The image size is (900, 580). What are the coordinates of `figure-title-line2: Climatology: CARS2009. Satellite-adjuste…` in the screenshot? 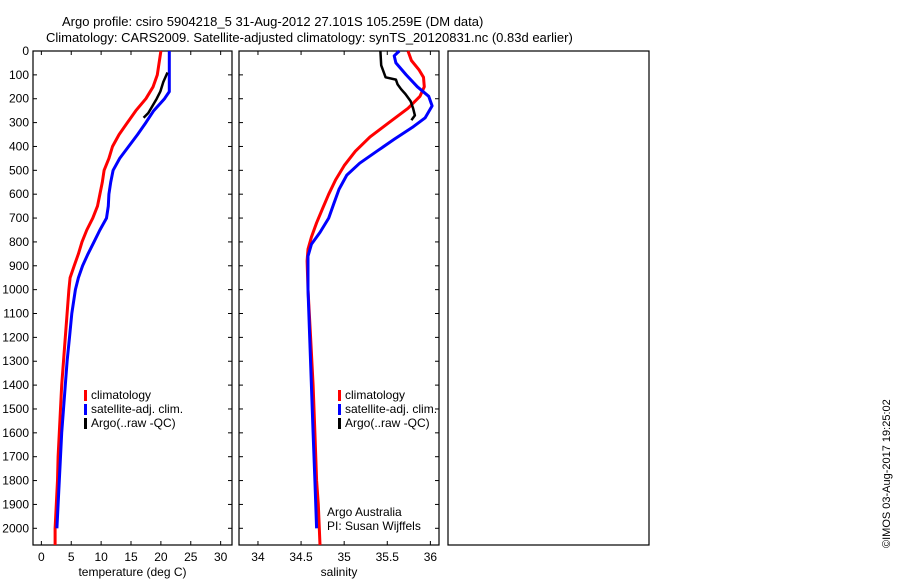 It's located at (309, 37).